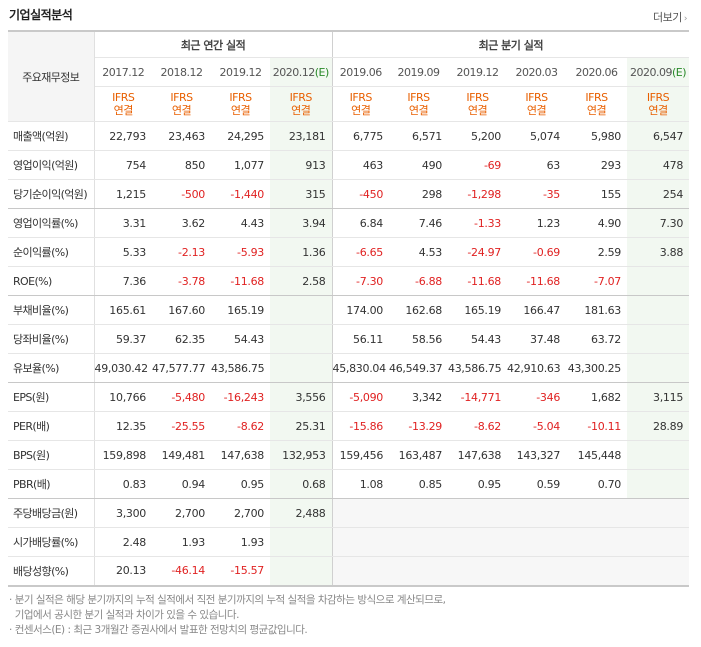  I want to click on table-cell: -6.65, so click(361, 252).